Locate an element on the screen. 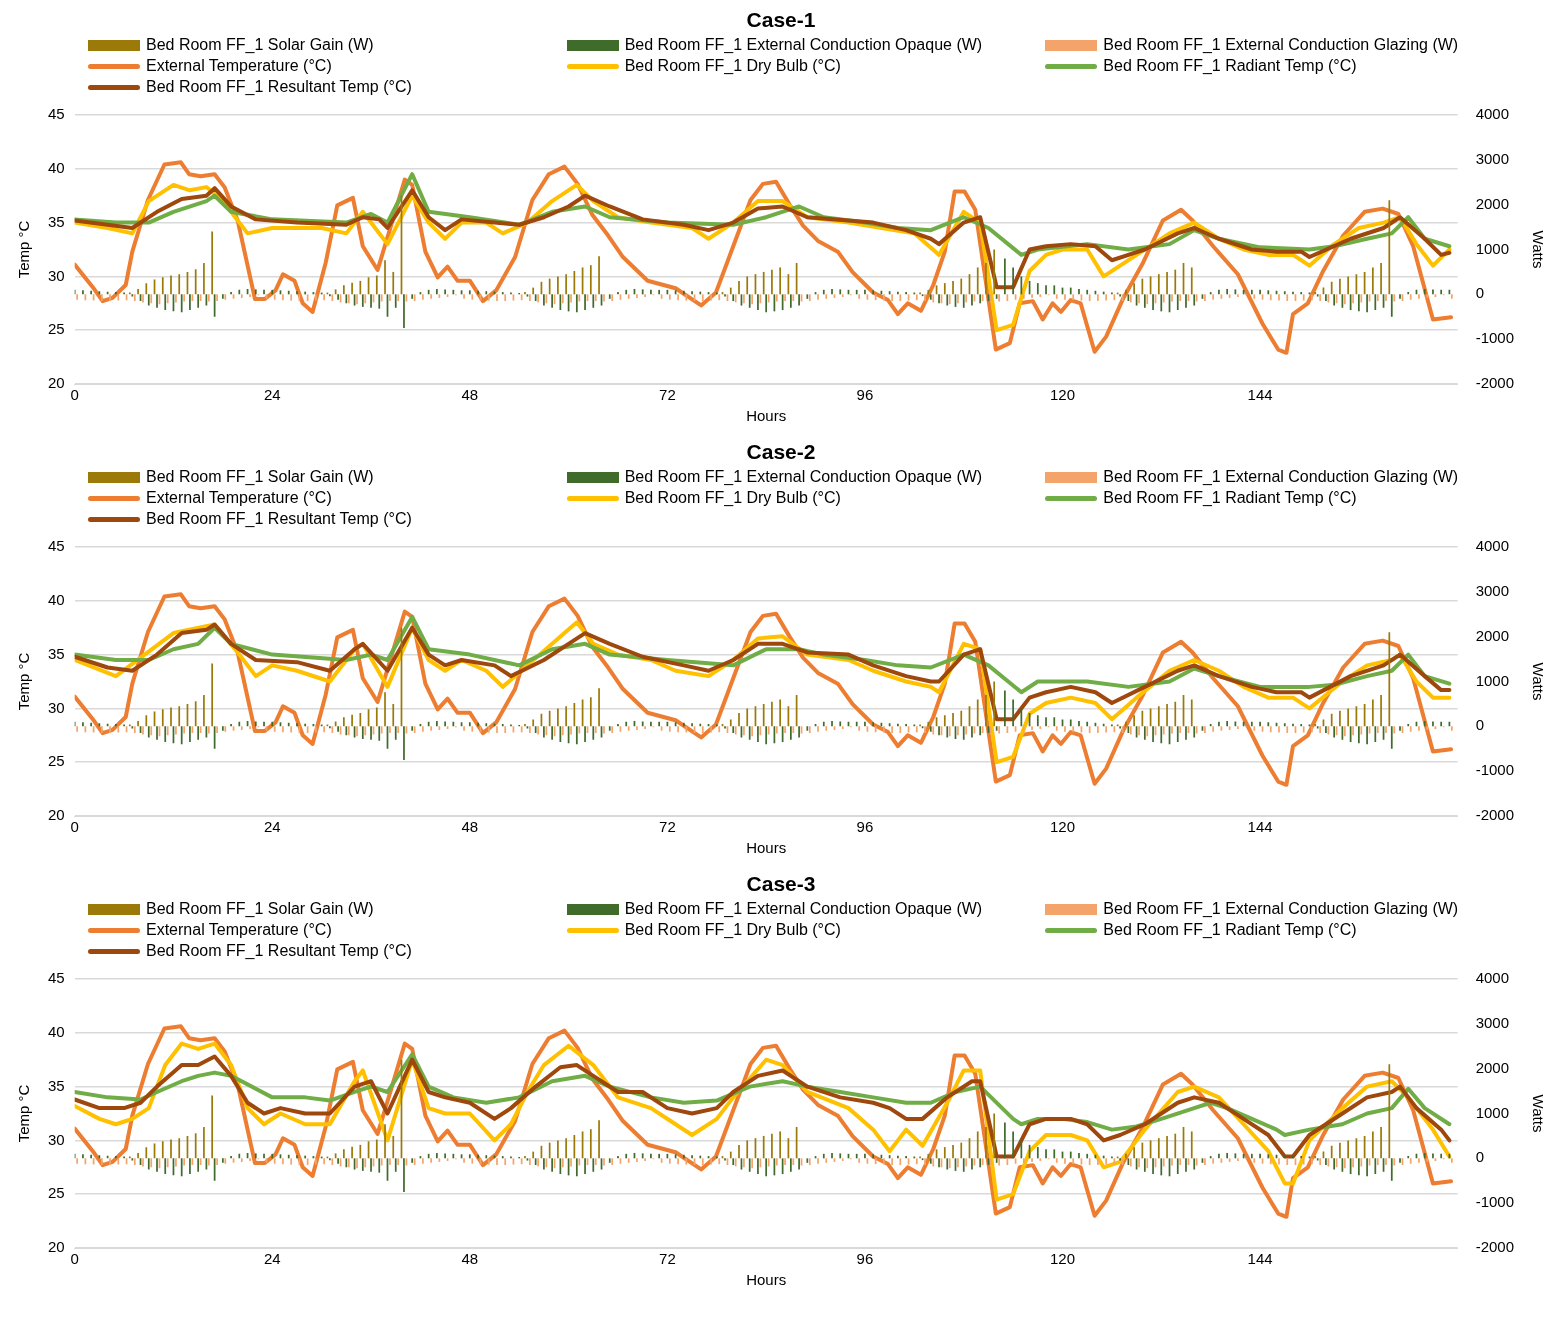 This screenshot has height=1318, width=1562. chart-title: Case-1 is located at coordinates (781, 20).